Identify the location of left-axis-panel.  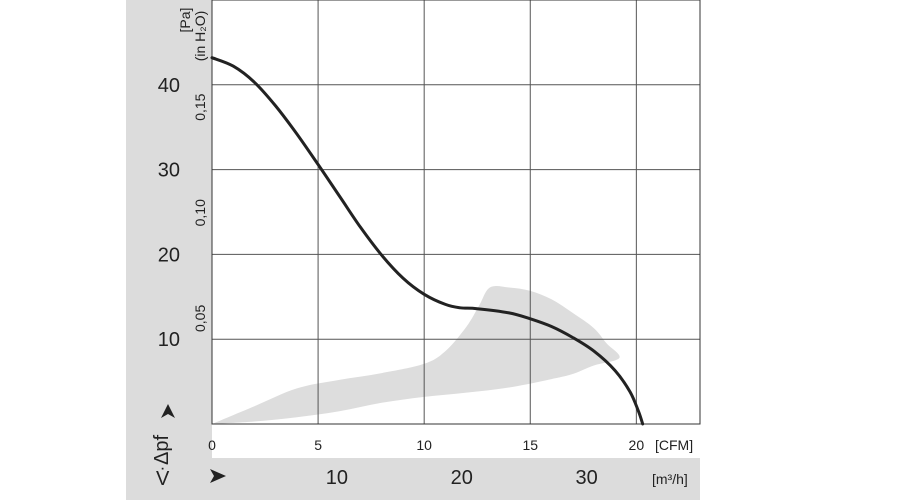
(169, 250).